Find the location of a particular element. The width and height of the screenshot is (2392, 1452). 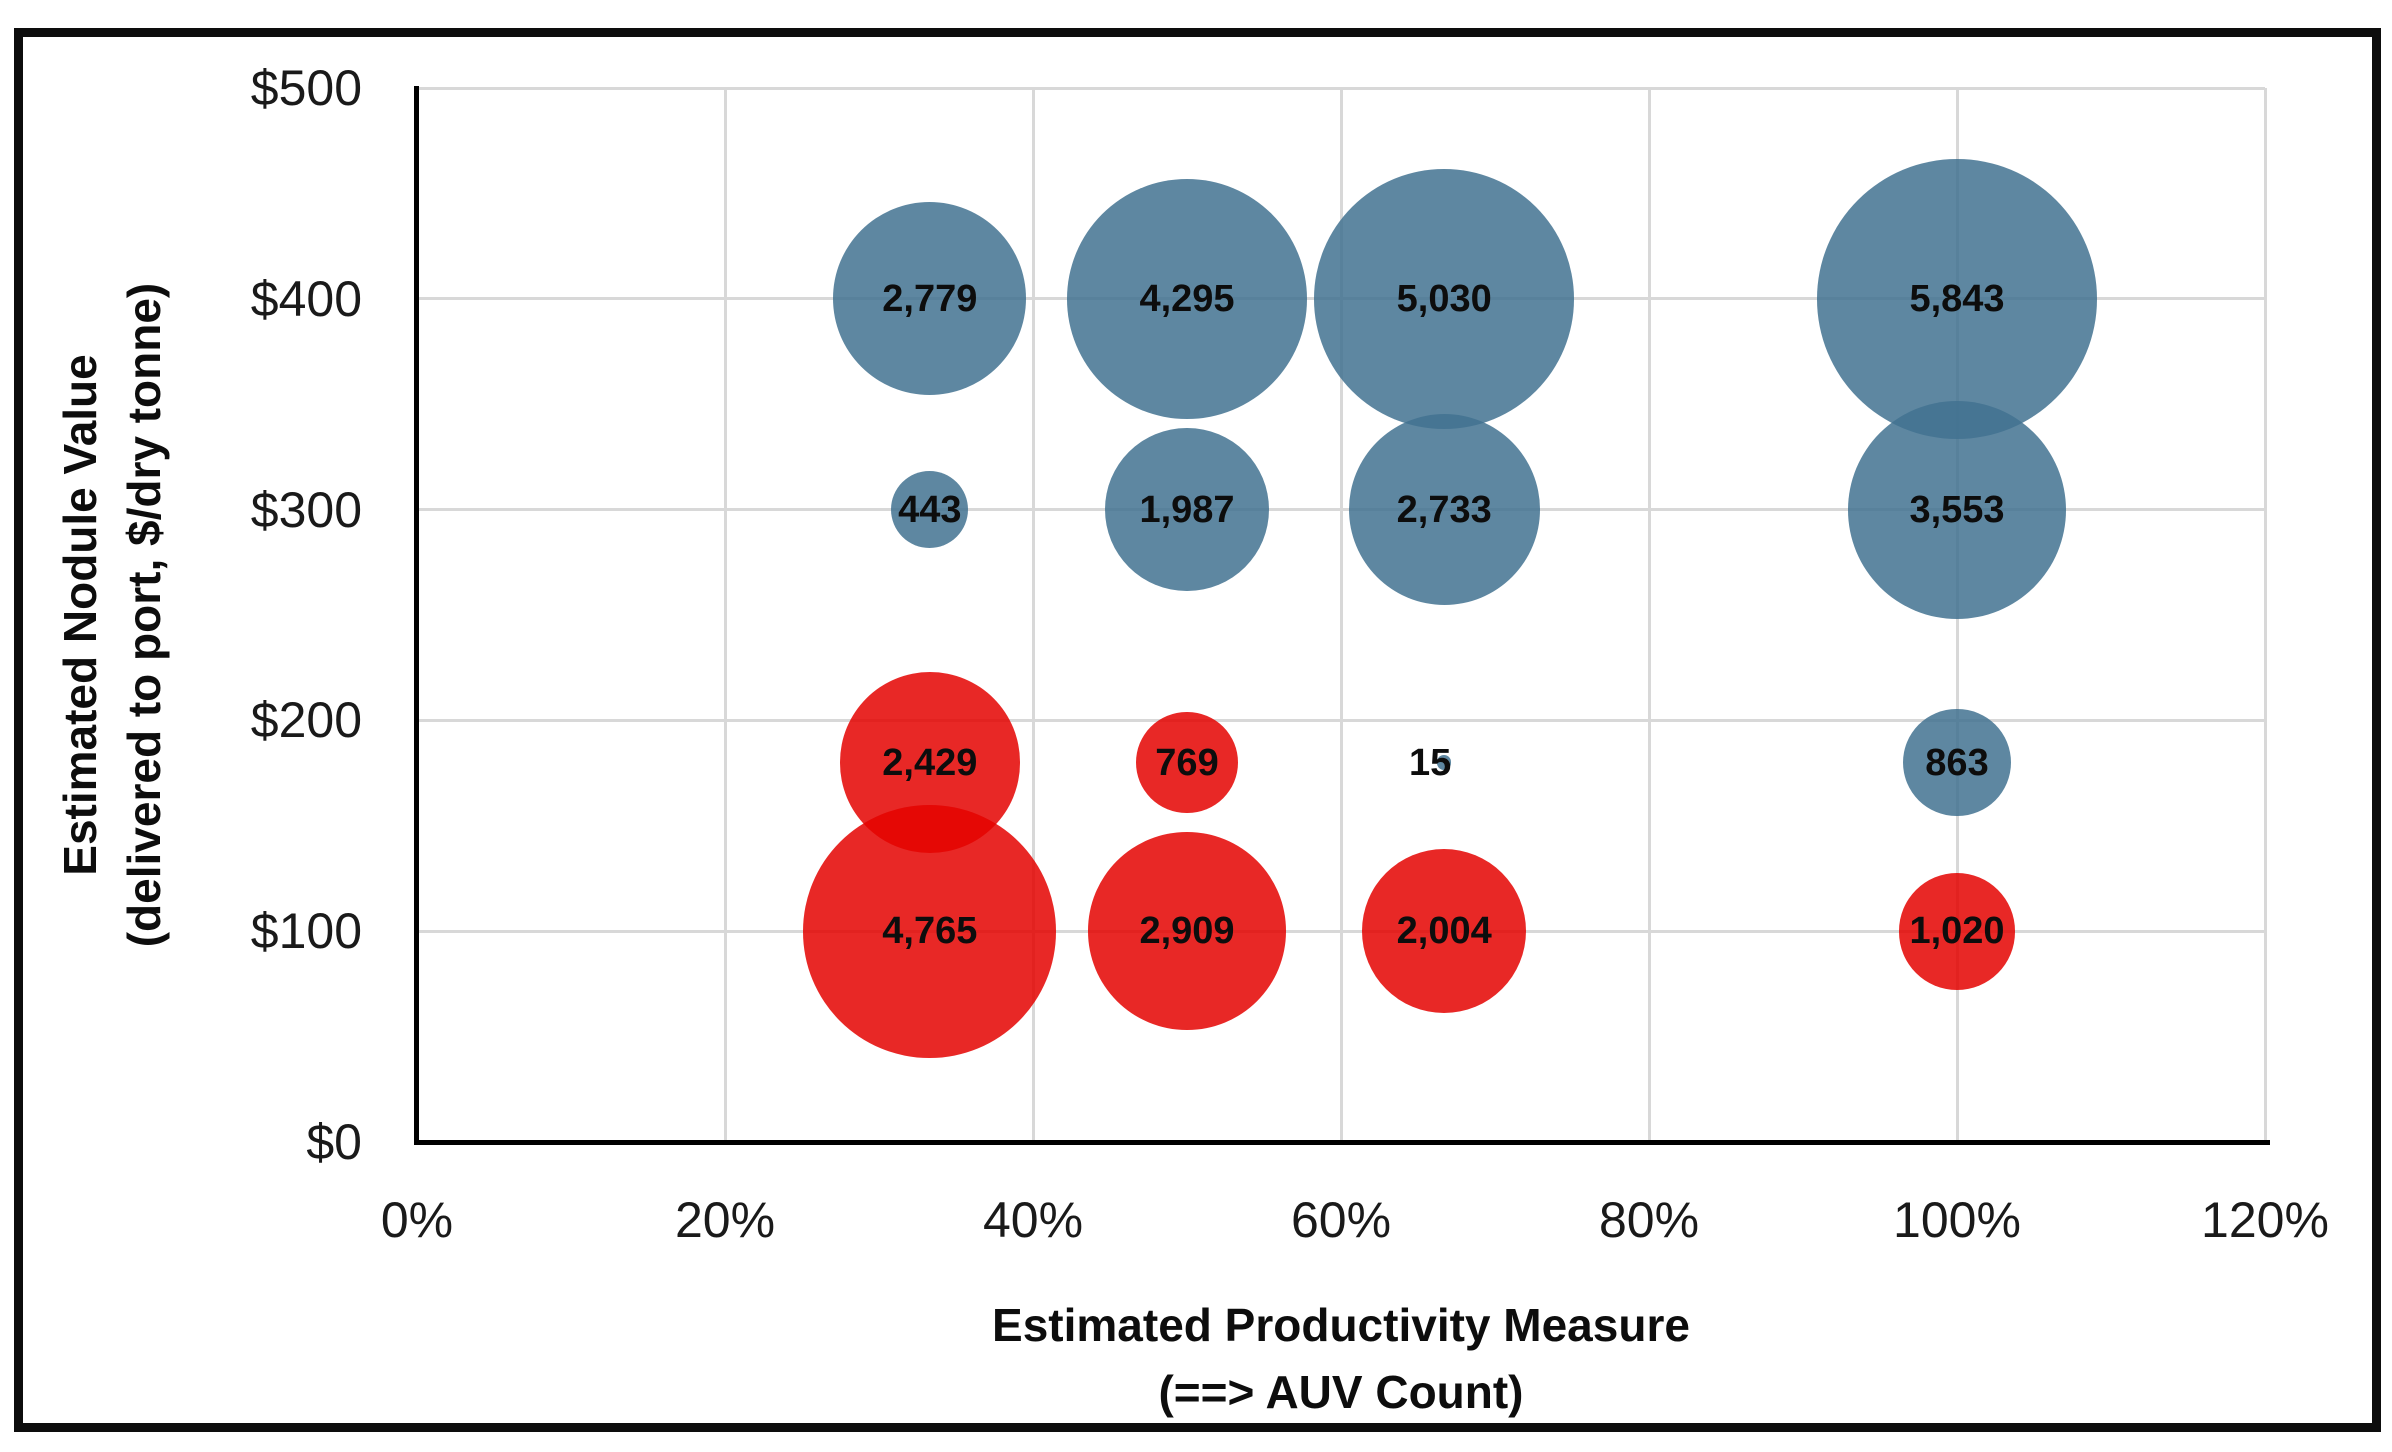

x-tick-label: 0% is located at coordinates (417, 1220).